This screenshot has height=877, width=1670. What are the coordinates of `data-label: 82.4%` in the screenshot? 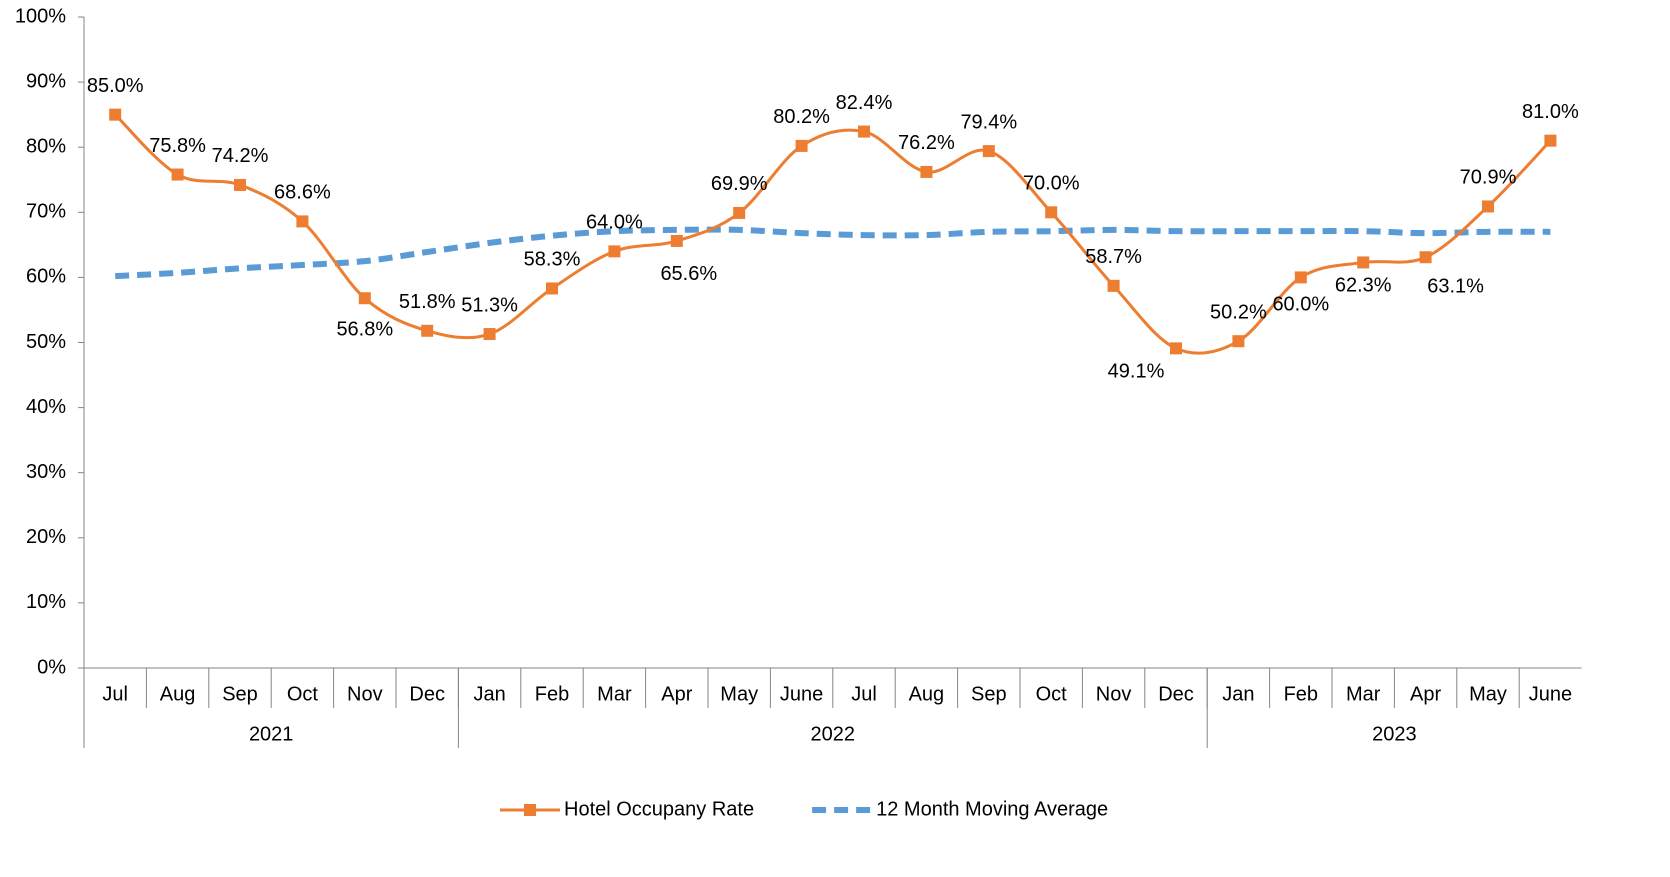 It's located at (864, 103).